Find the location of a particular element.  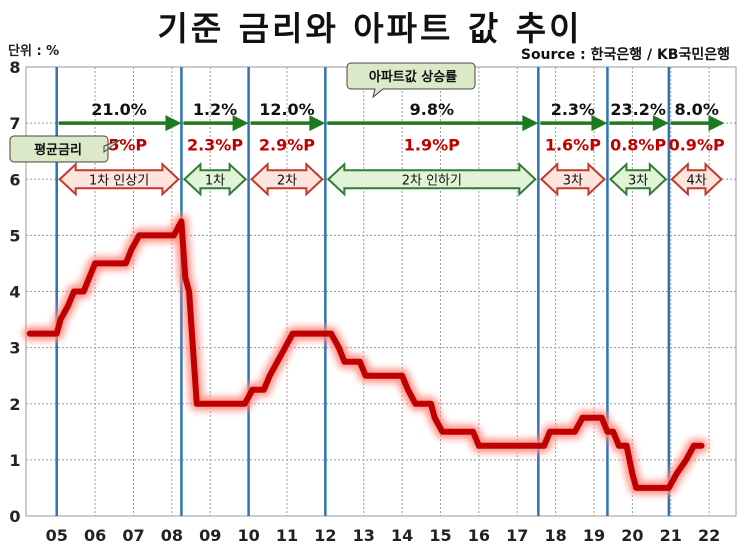

cycle-label: 4차 is located at coordinates (697, 180).